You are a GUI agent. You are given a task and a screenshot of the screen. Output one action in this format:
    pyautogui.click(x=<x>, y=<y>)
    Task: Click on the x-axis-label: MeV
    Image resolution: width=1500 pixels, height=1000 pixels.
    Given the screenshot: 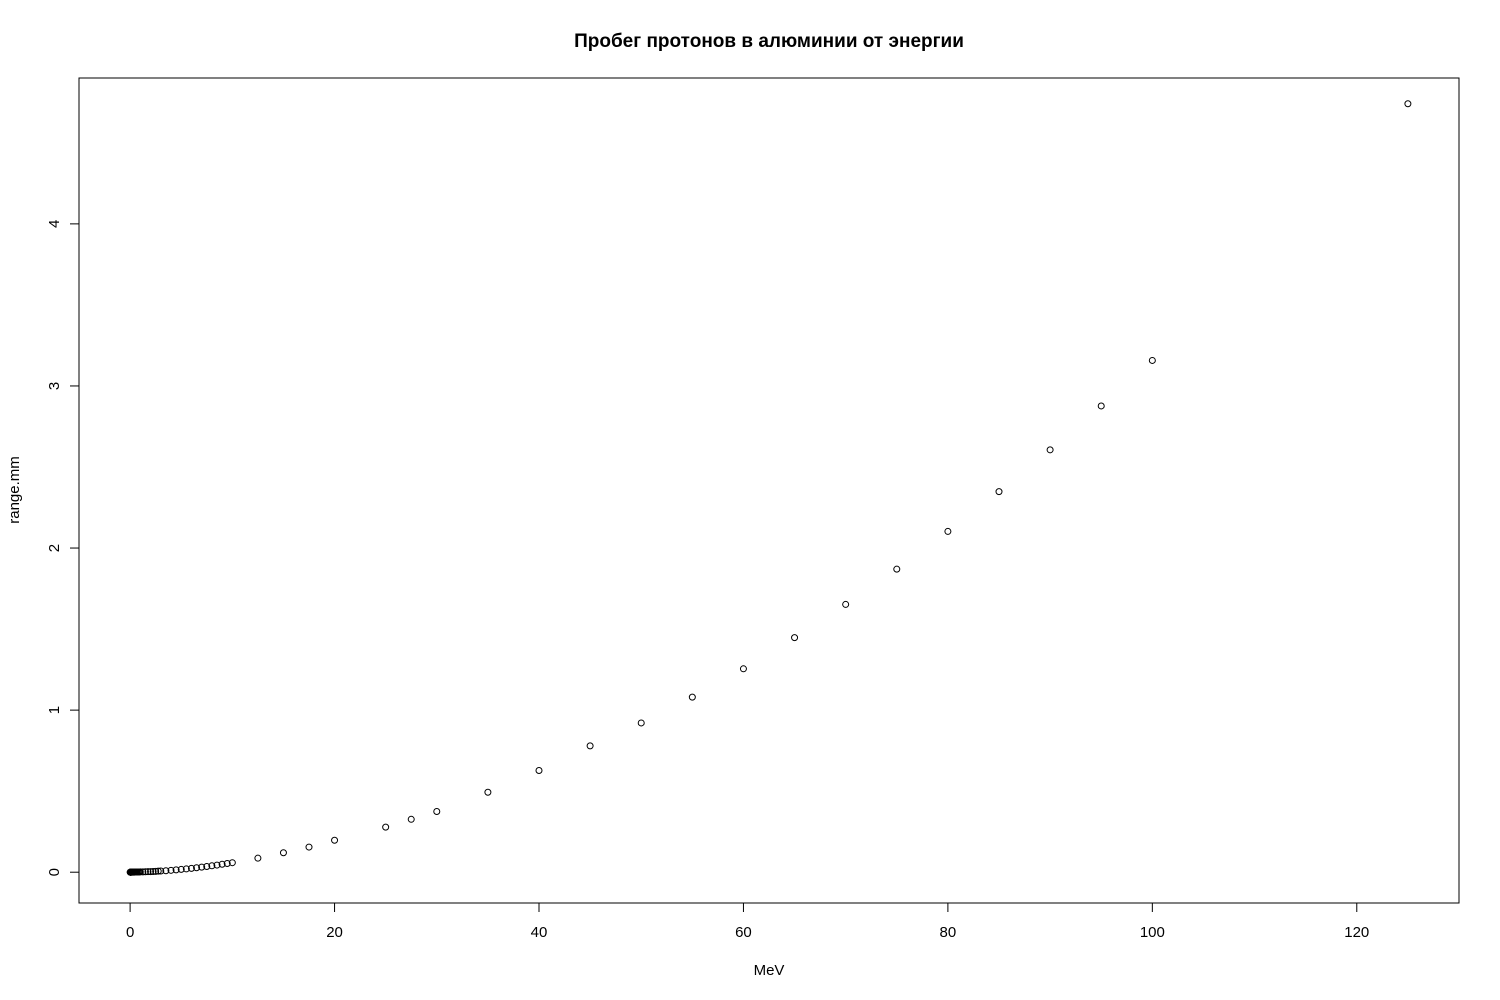 What is the action you would take?
    pyautogui.click(x=769, y=970)
    